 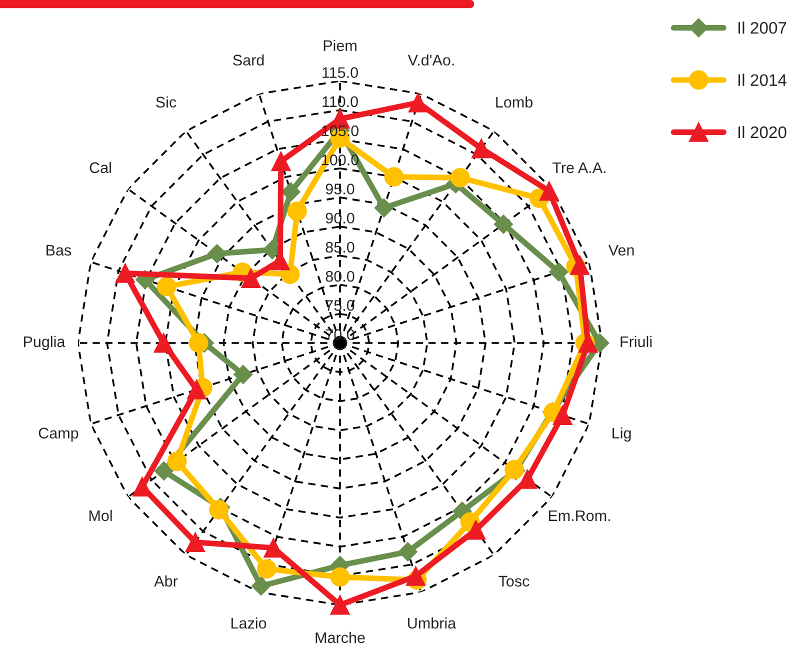 I want to click on y-tick-label: 85.0, so click(x=340, y=247).